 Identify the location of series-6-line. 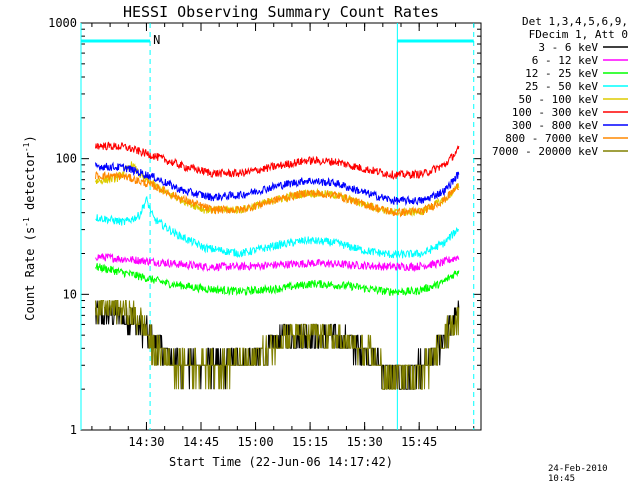
(277, 184).